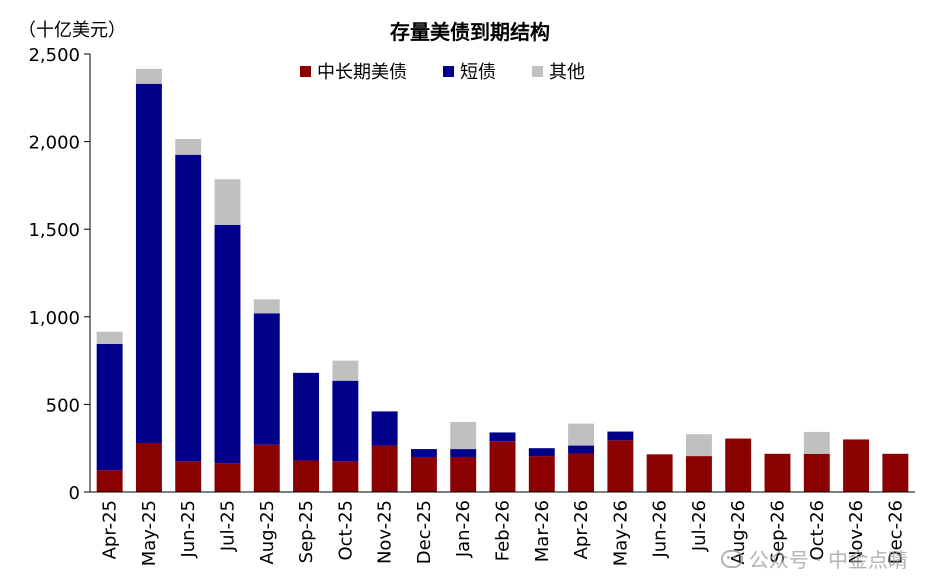 This screenshot has width=930, height=587. I want to click on x-tick-label: Aug-26, so click(738, 532).